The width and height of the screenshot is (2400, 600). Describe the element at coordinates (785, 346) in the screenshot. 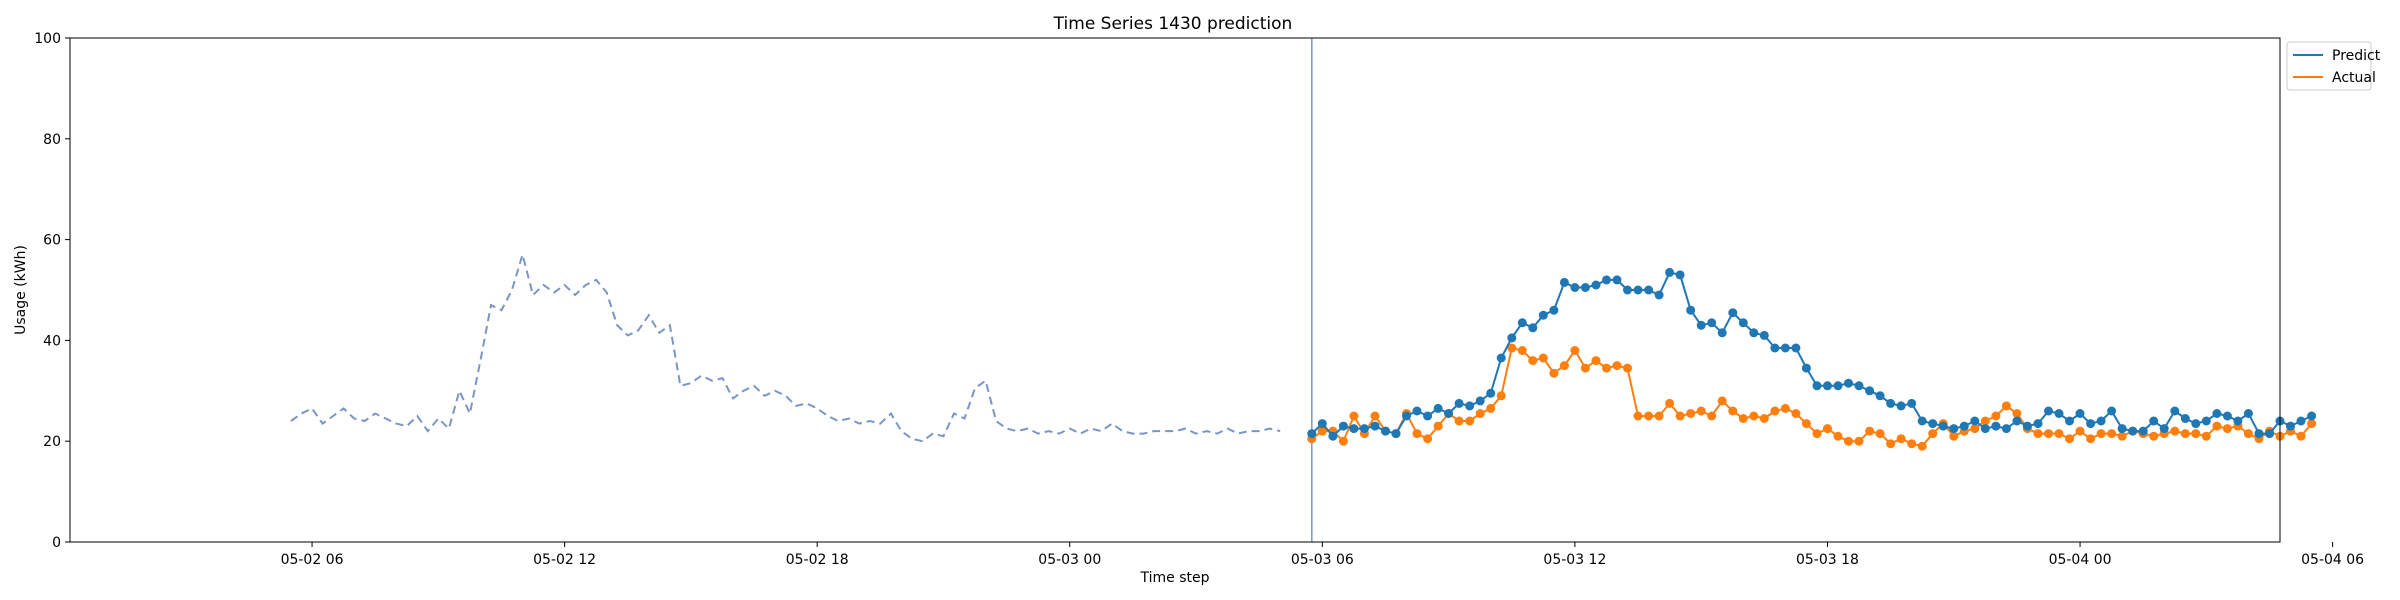

I see `history-line` at that location.